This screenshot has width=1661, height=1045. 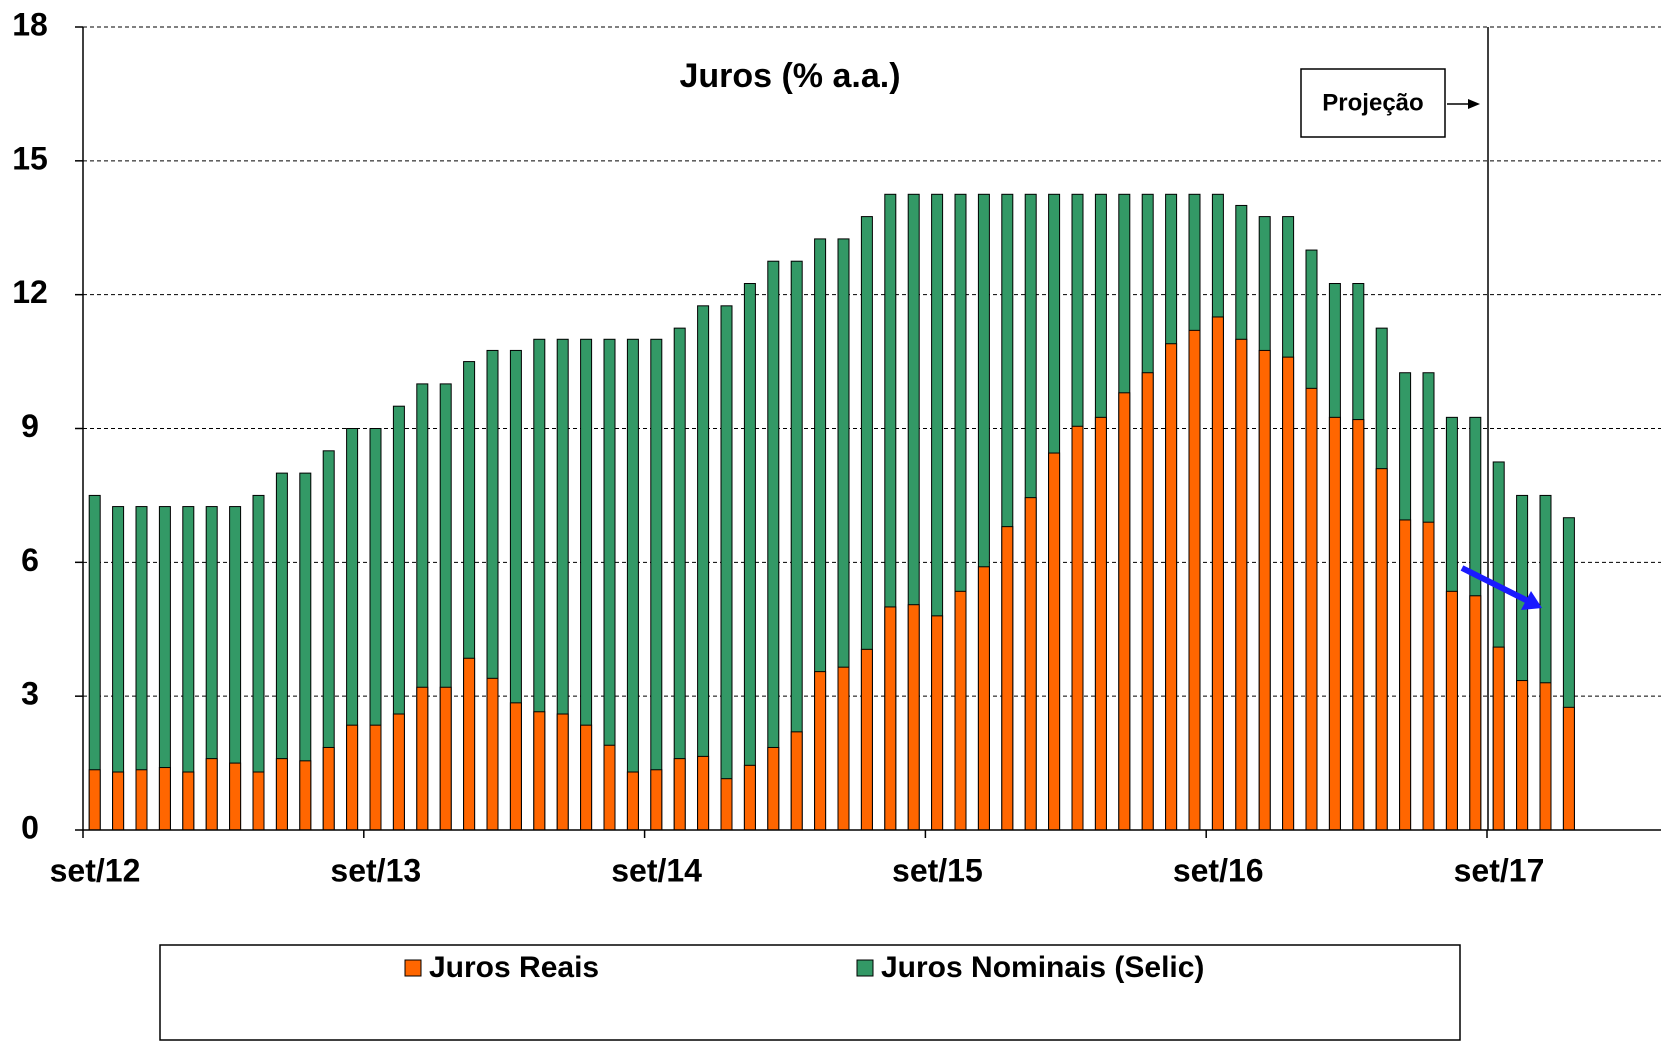 I want to click on annotation: Projeção, so click(x=1372, y=102).